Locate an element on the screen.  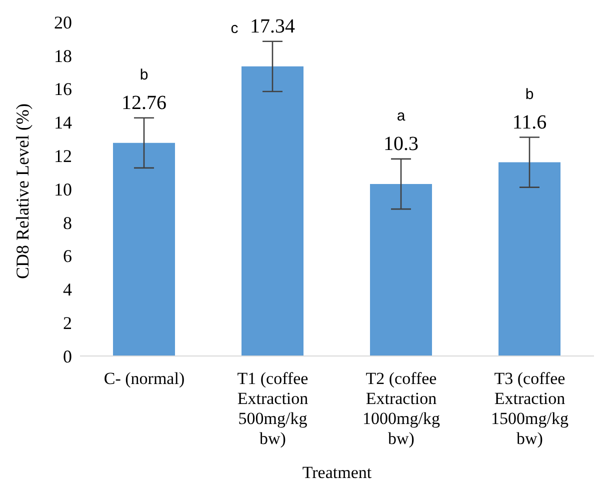
annotation: c is located at coordinates (234, 28).